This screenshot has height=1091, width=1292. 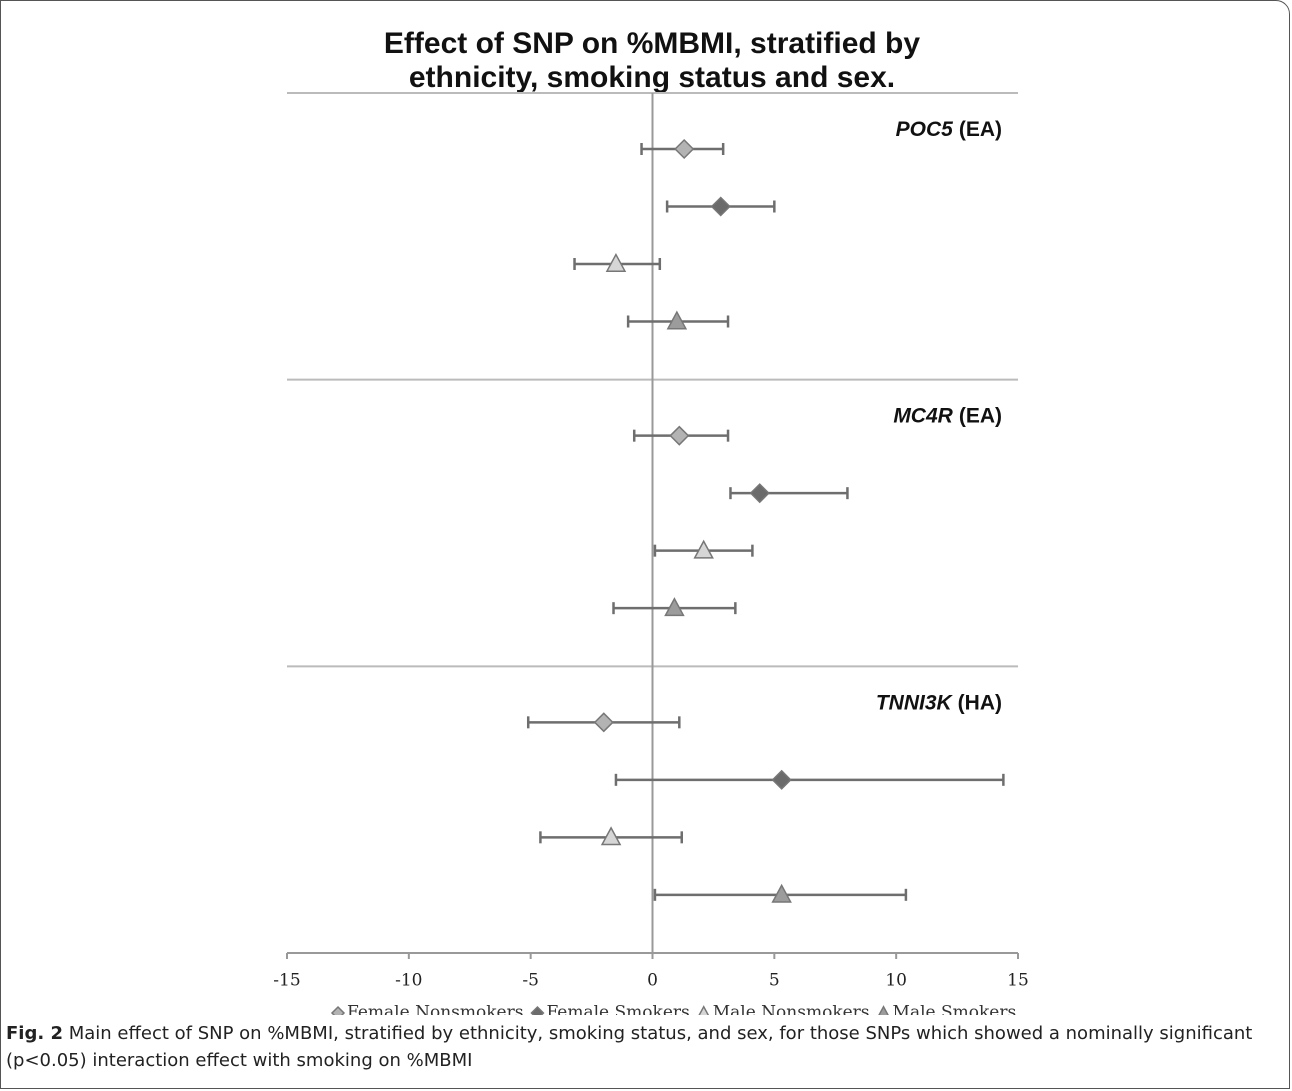 I want to click on panel-group: (HA), so click(x=980, y=702).